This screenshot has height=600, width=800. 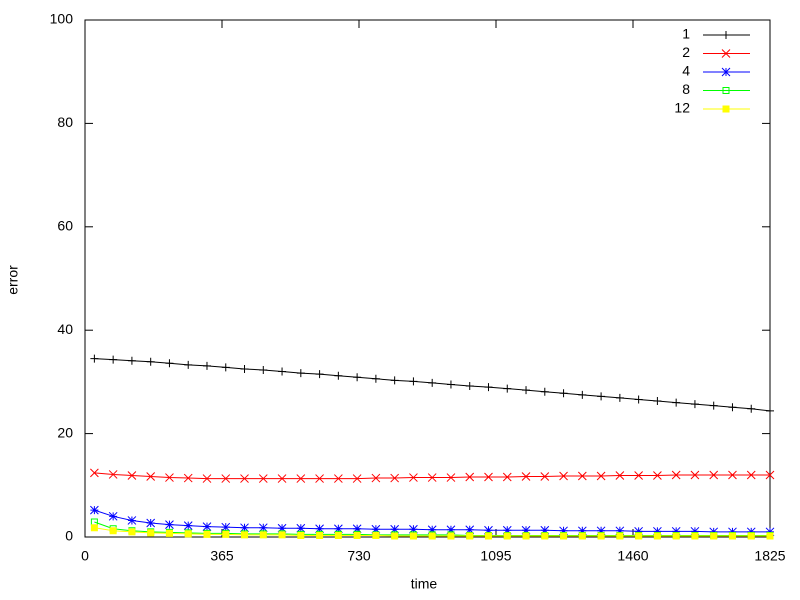 I want to click on legend-label: 12, so click(x=682, y=108).